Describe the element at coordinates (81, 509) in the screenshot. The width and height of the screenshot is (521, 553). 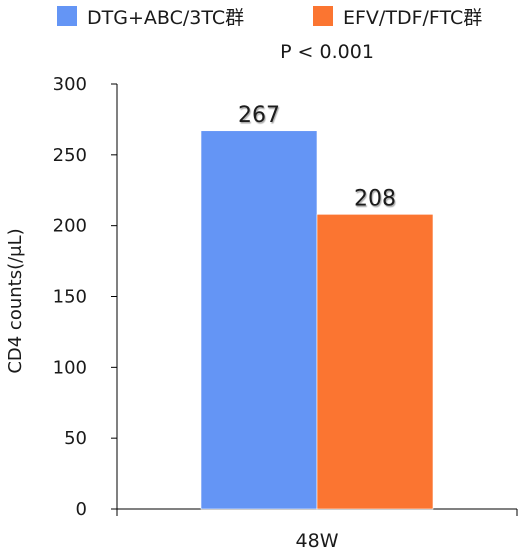
I see `y-tick-label: 0` at that location.